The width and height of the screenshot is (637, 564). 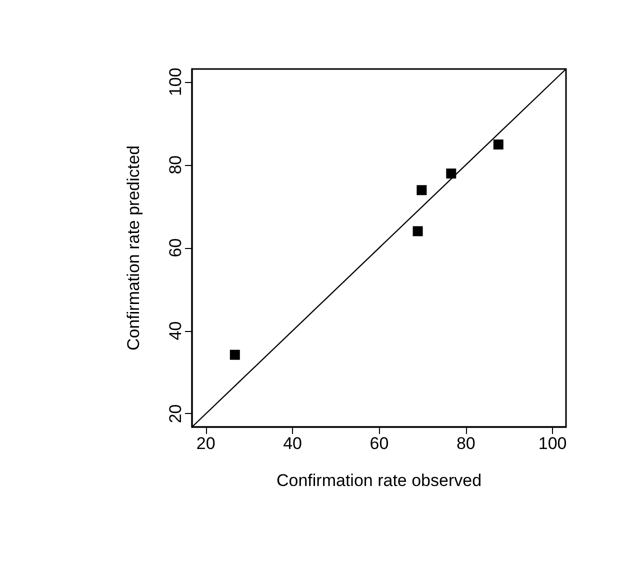 I want to click on y-axis-title: Confirmation rate predicted, so click(x=133, y=248).